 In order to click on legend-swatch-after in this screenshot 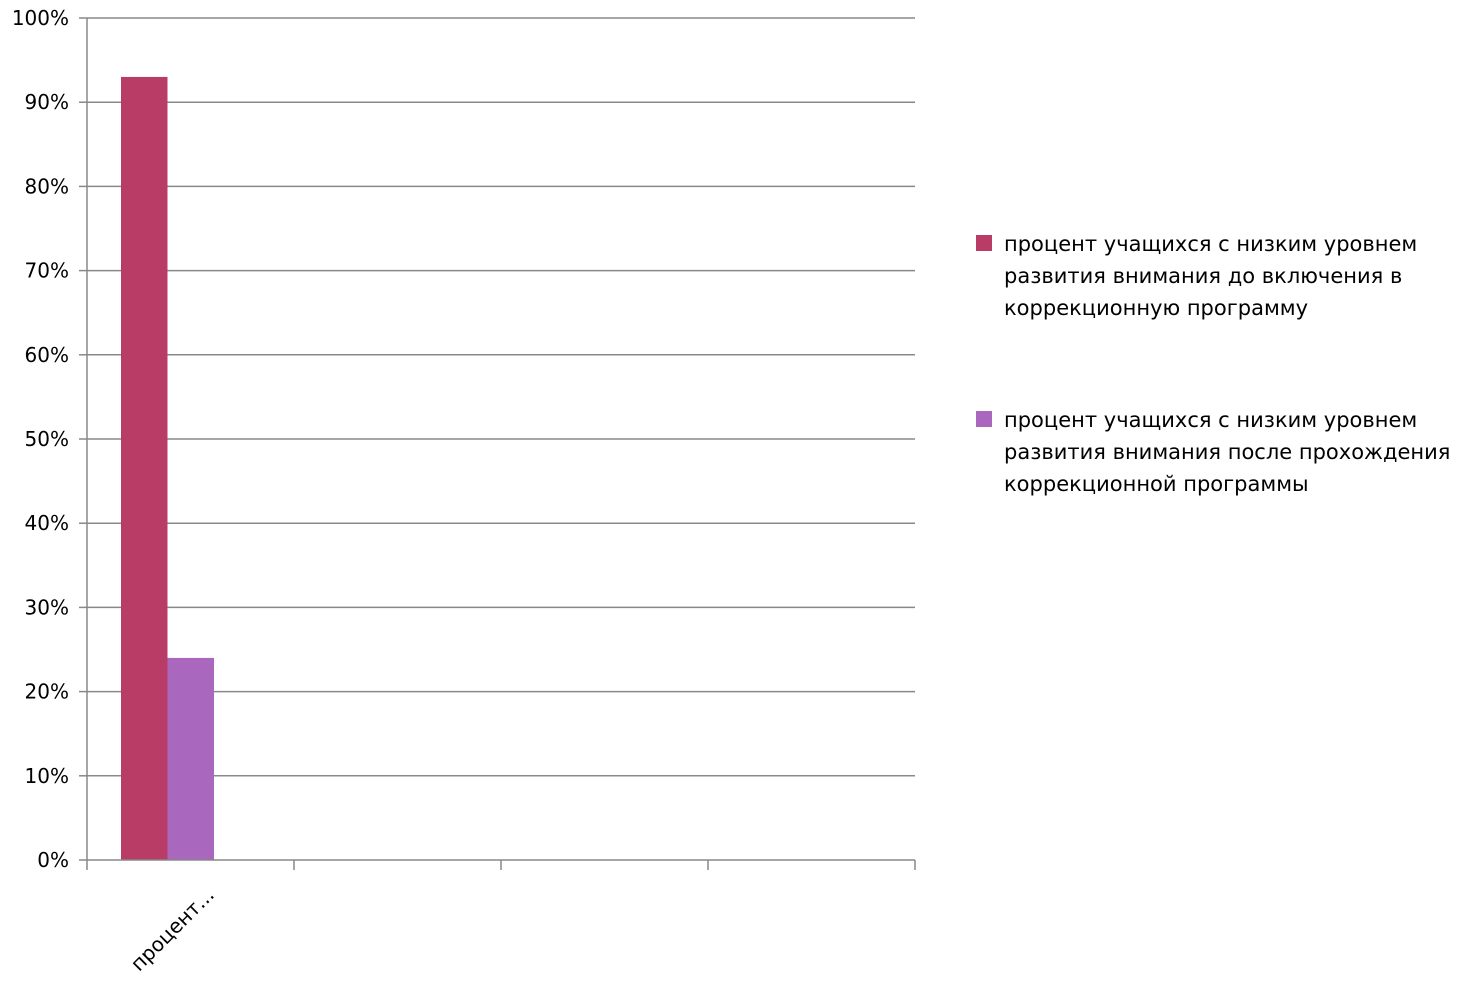, I will do `click(984, 419)`.